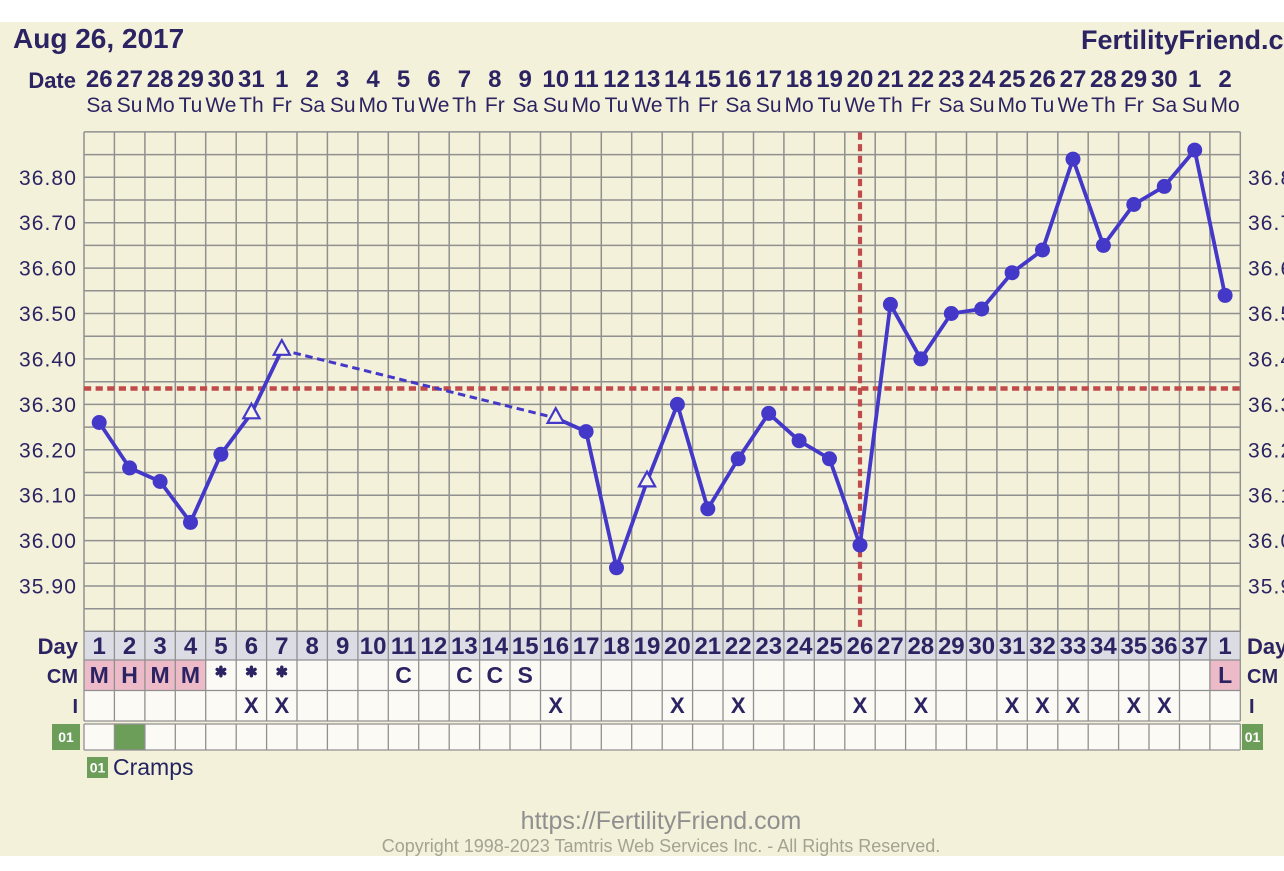  I want to click on svg-text: 36.60, so click(1266, 269).